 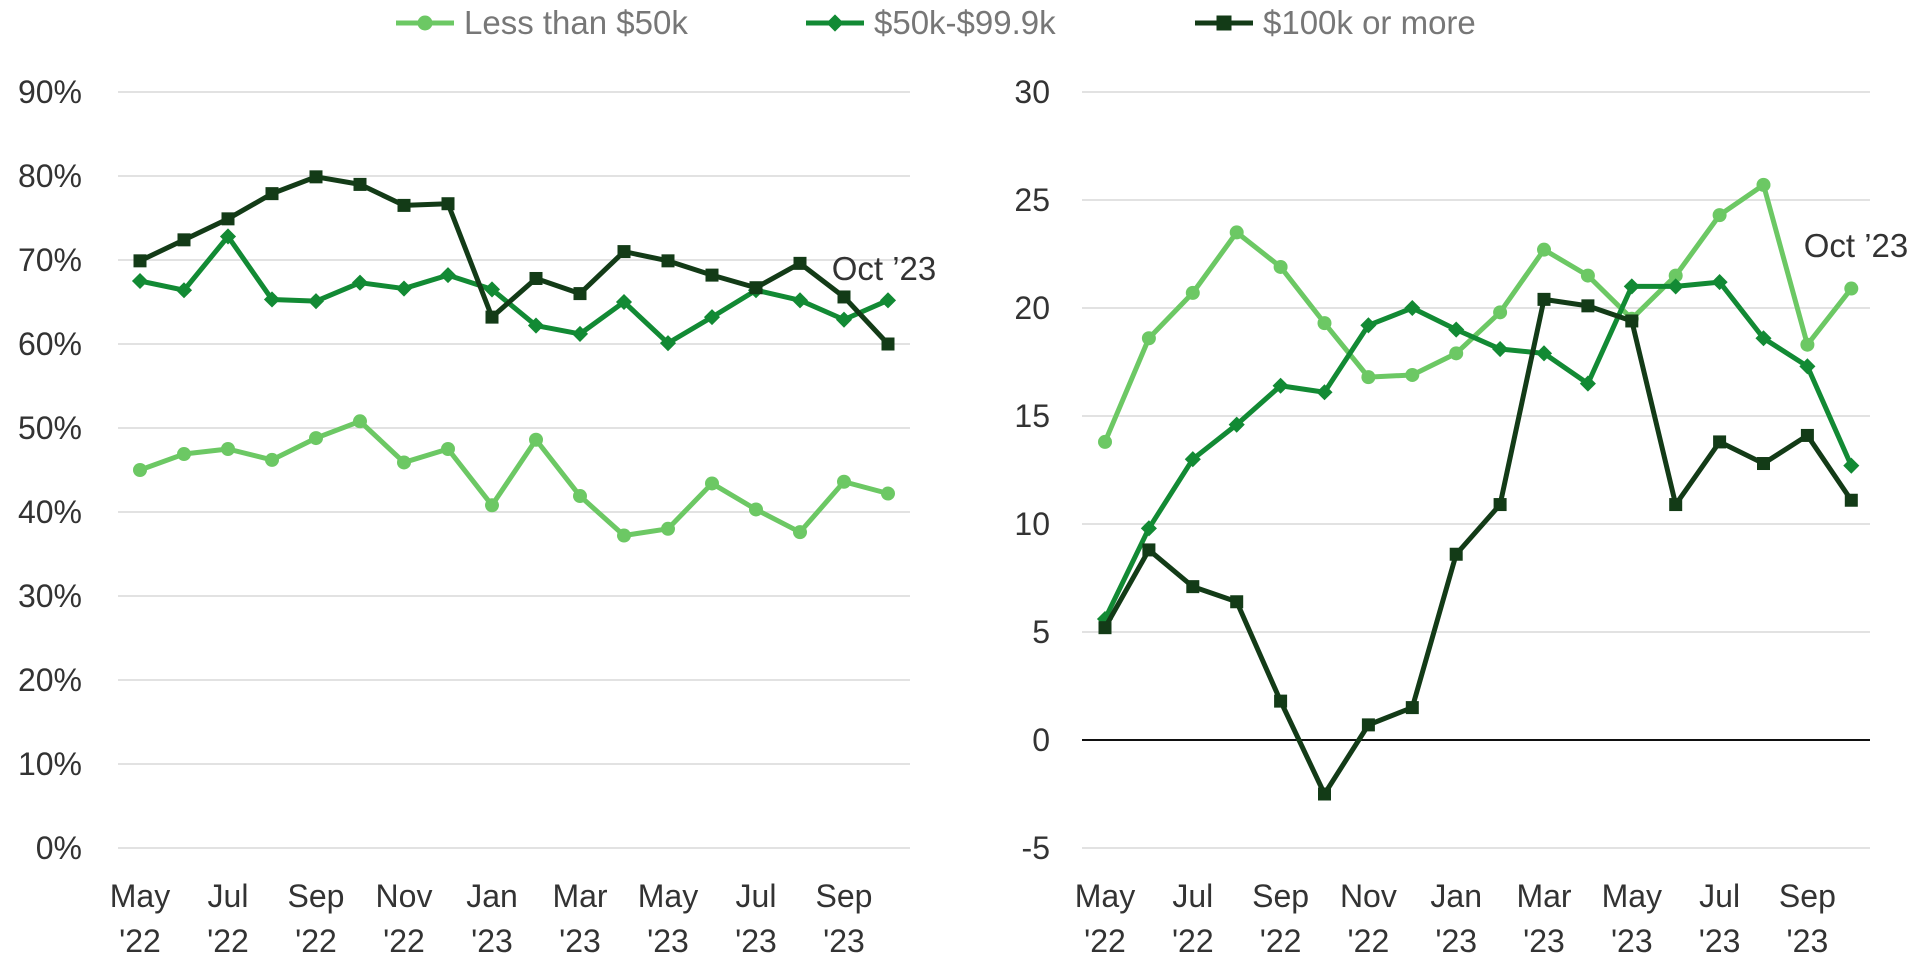 What do you see at coordinates (50, 428) in the screenshot?
I see `y-tick-label: 50%` at bounding box center [50, 428].